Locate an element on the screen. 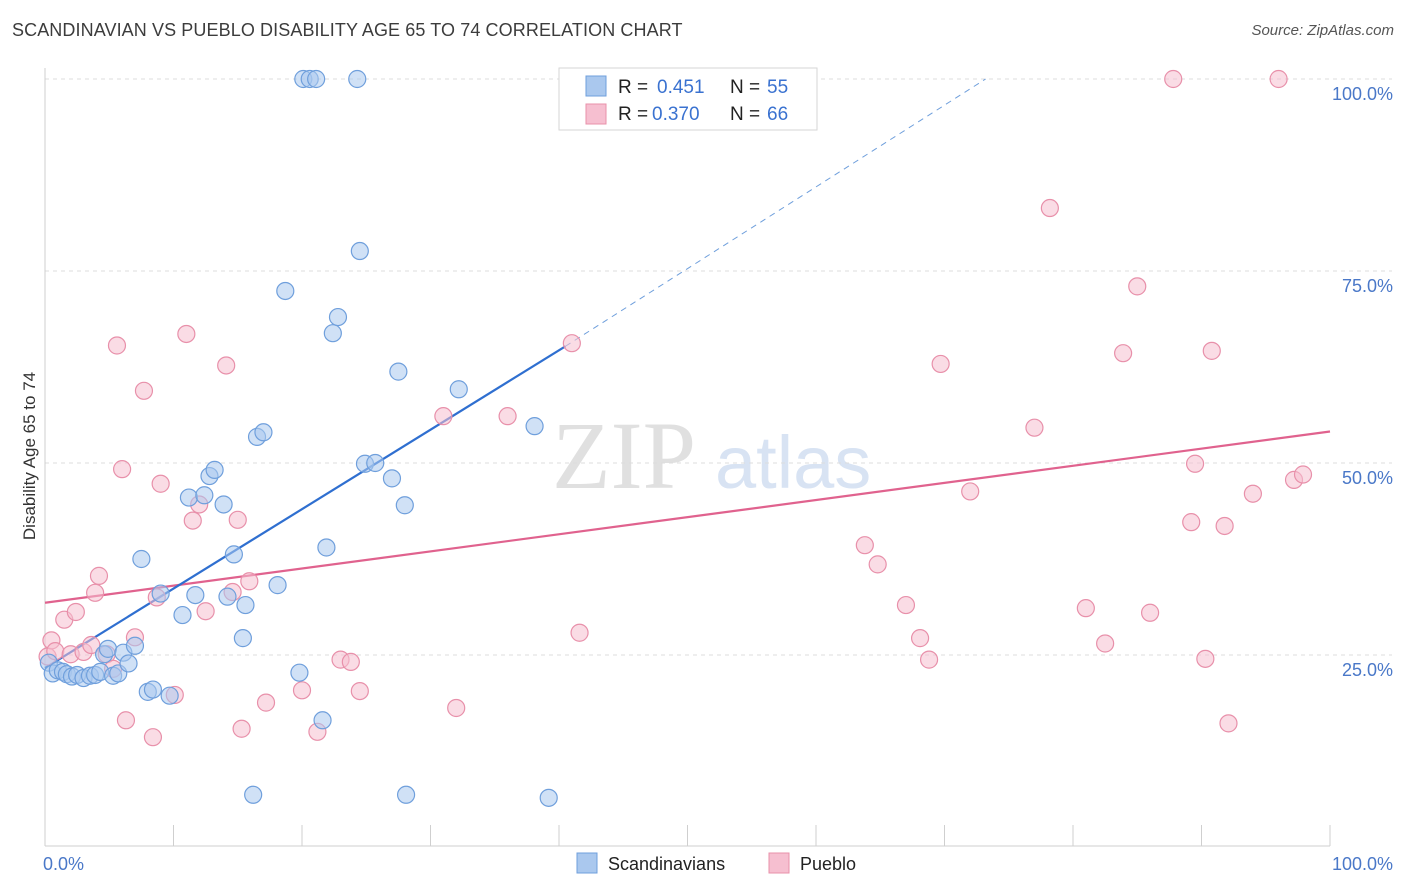  legend-n-label-2: N = is located at coordinates (745, 114).